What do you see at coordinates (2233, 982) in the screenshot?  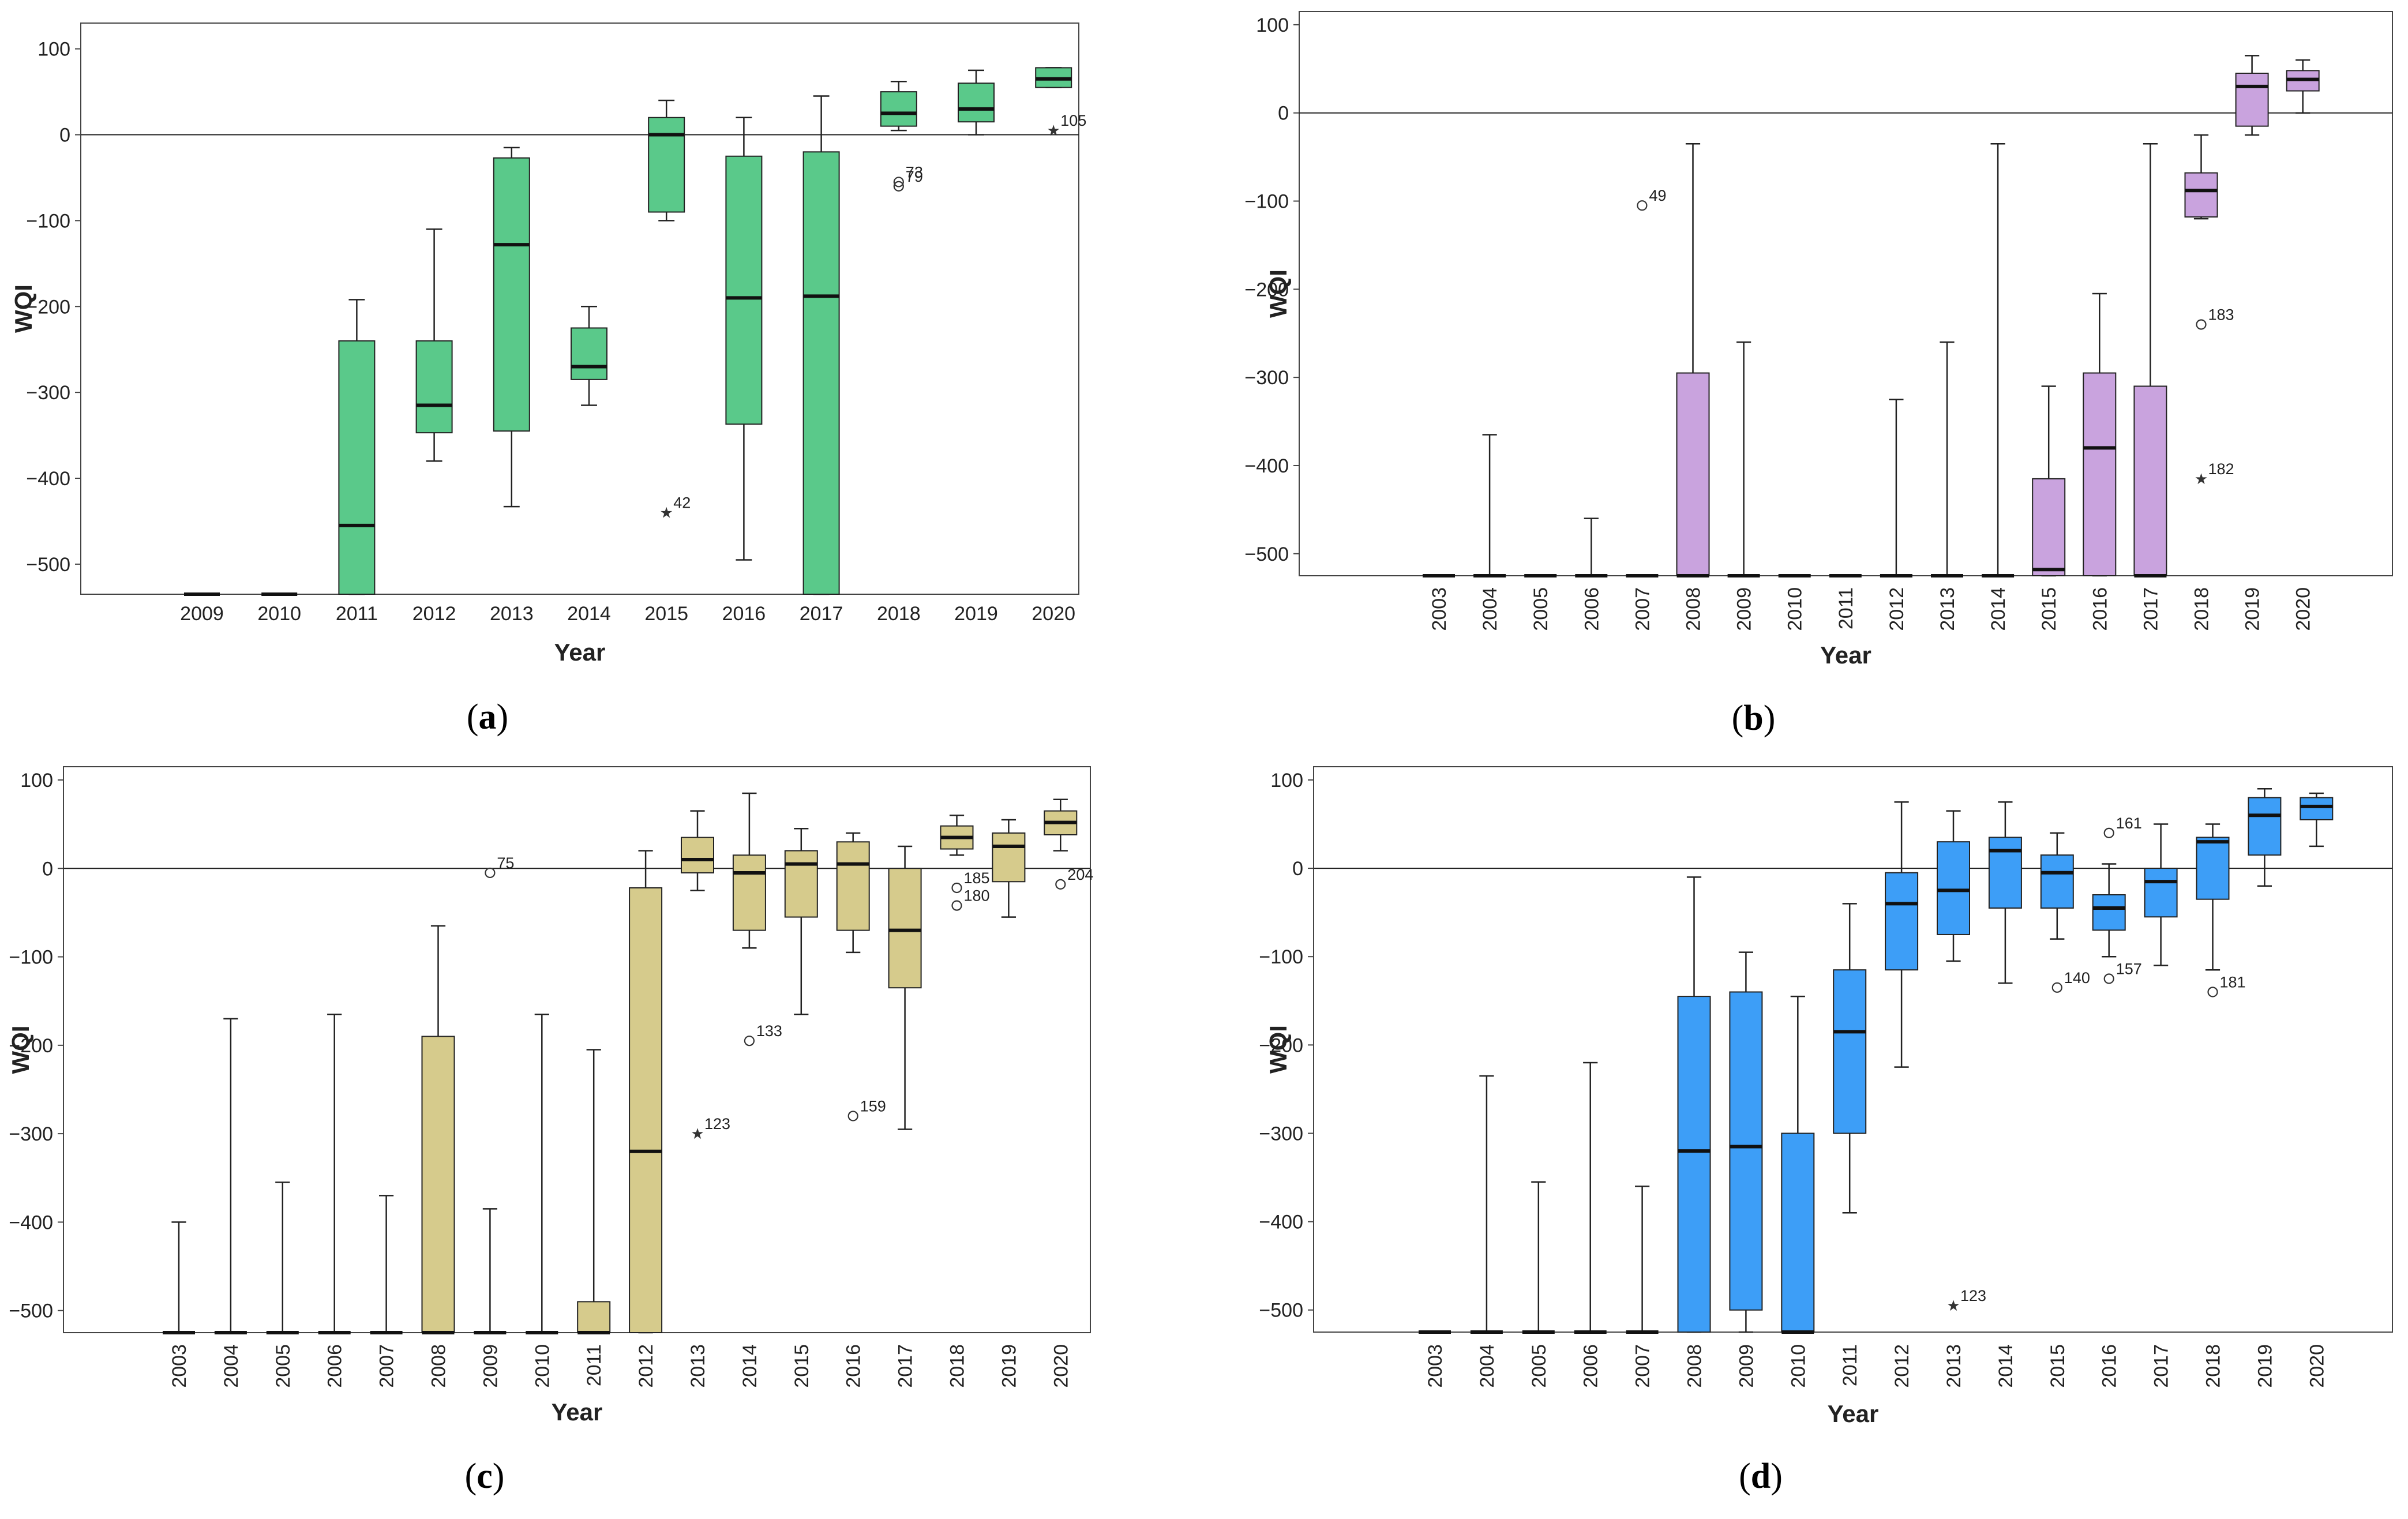 I see `outlier-label: 181` at bounding box center [2233, 982].